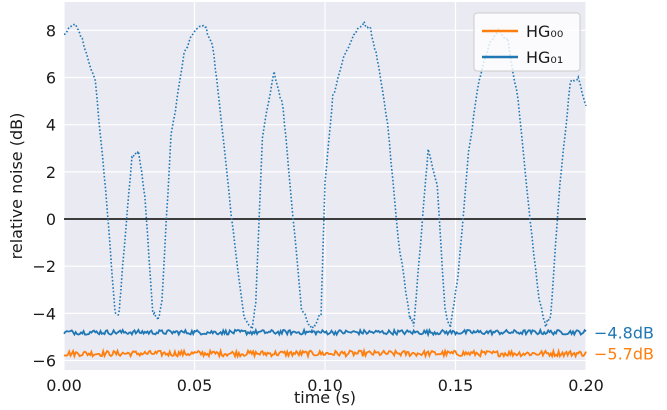  Describe the element at coordinates (527, 42) in the screenshot. I see `legend: HG₀₀ HG₀₁` at that location.